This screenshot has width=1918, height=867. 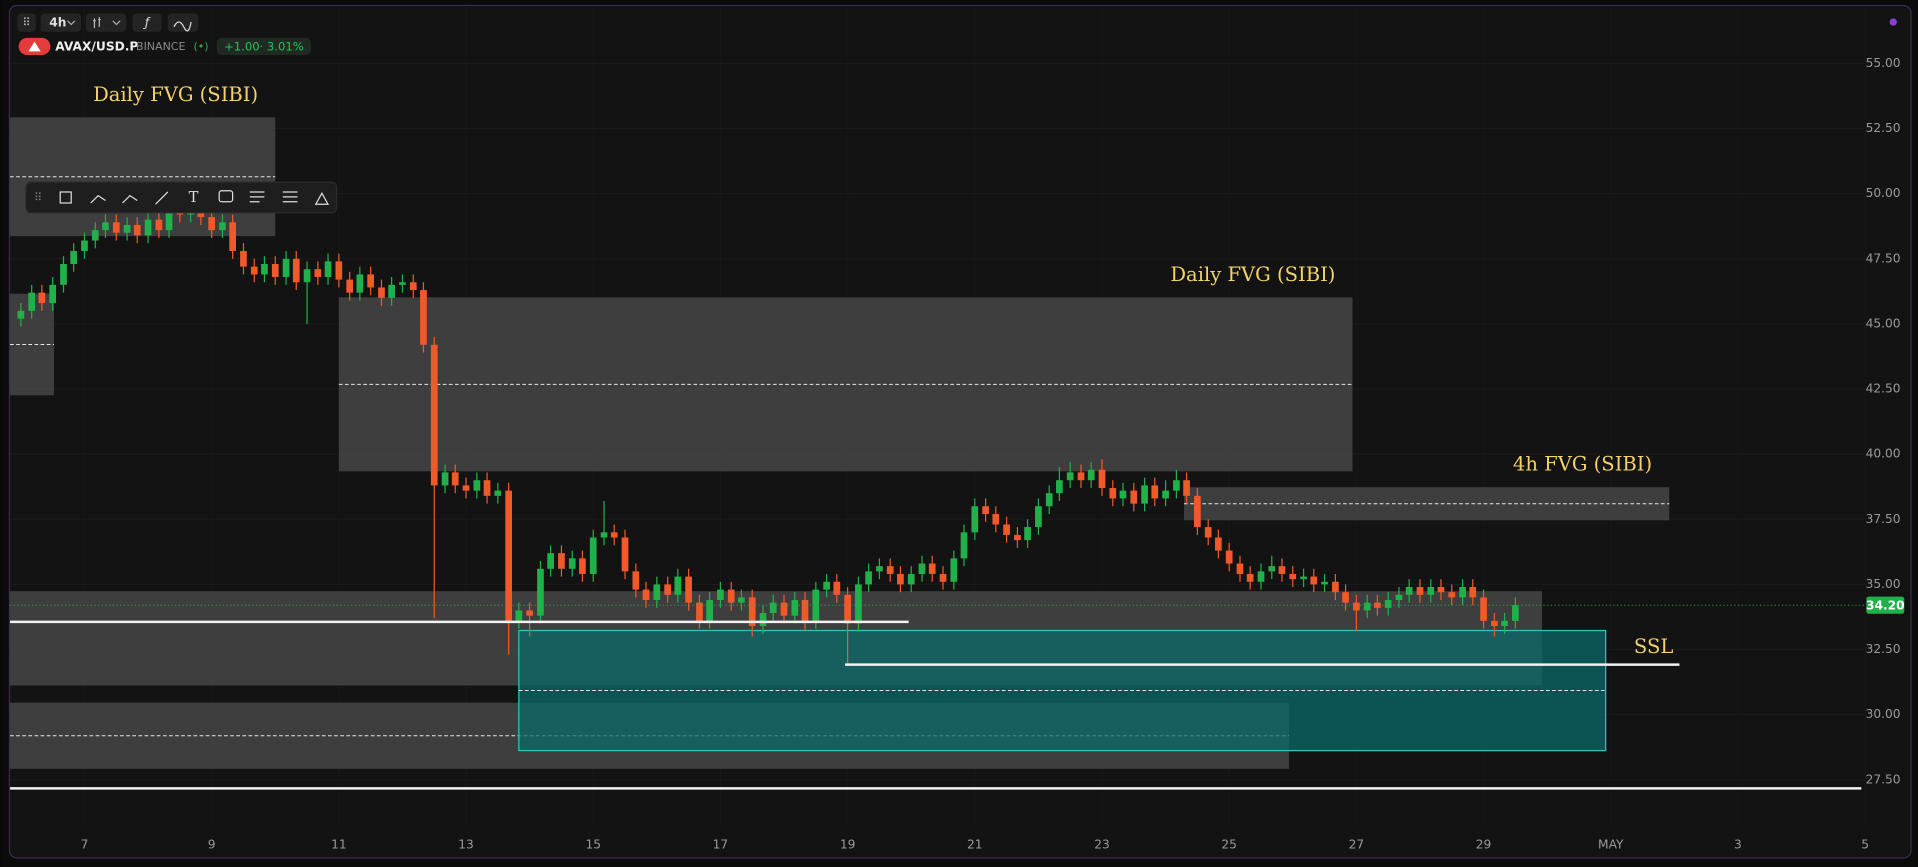 What do you see at coordinates (106, 22) in the screenshot?
I see `chart-type-button` at bounding box center [106, 22].